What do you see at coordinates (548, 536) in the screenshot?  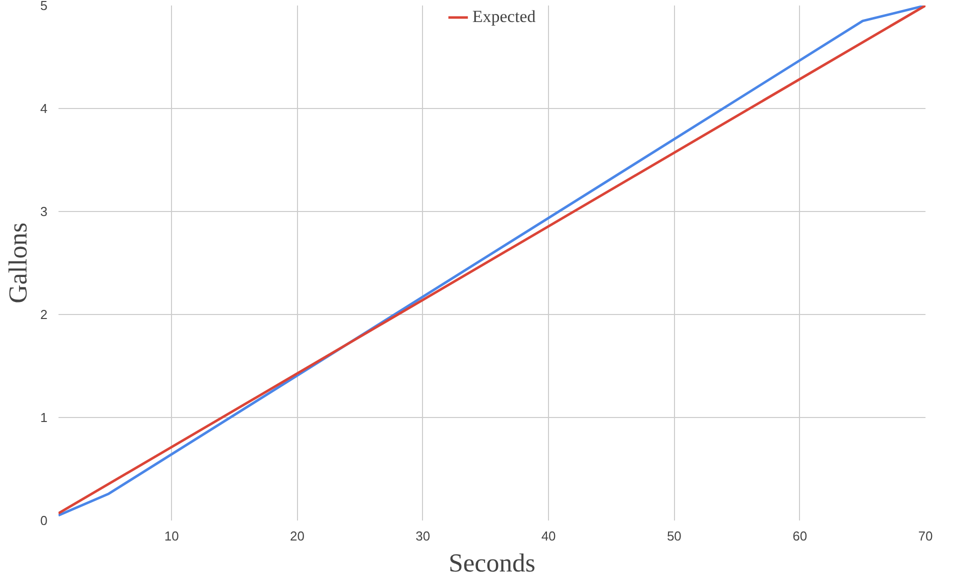 I see `x-tick-label: 40` at bounding box center [548, 536].